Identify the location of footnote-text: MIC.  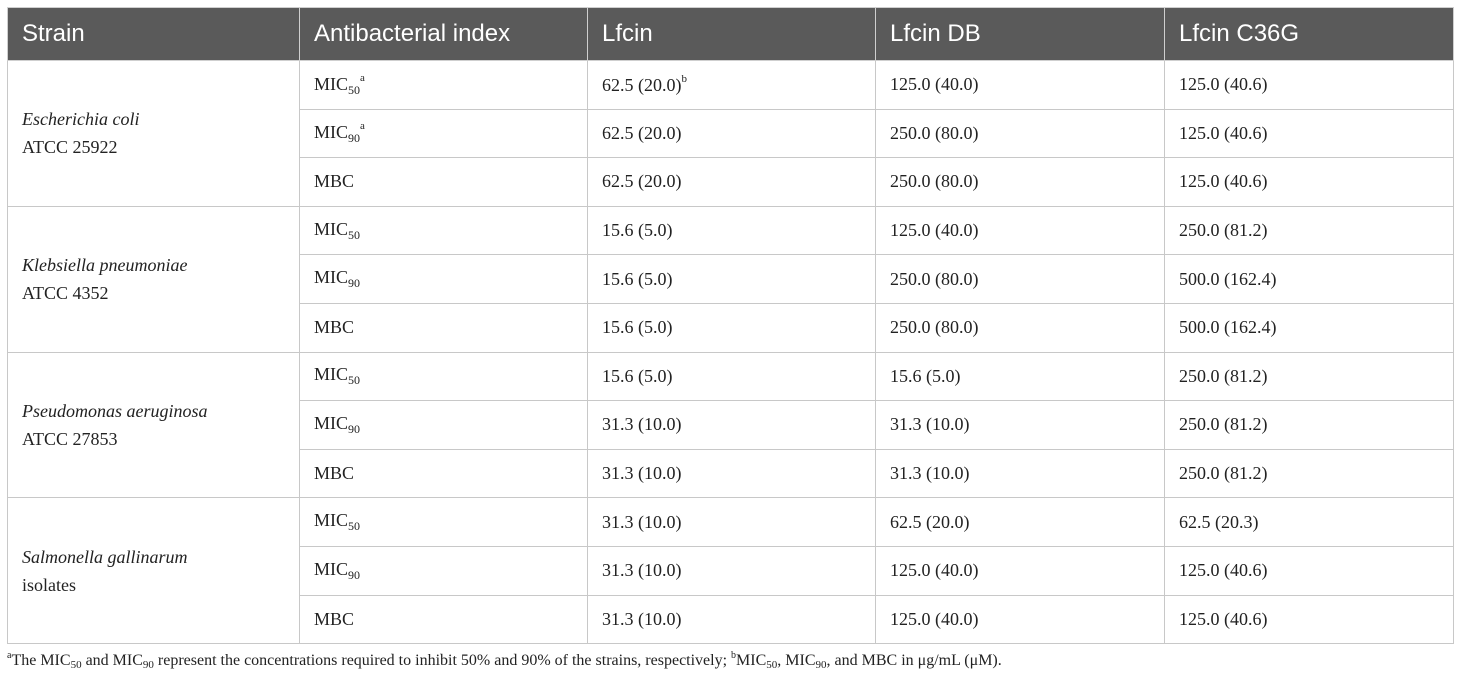
(751, 660).